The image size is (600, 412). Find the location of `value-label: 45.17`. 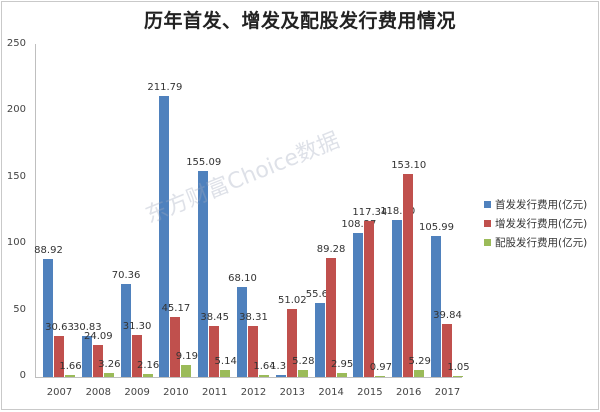

value-label: 45.17 is located at coordinates (176, 308).